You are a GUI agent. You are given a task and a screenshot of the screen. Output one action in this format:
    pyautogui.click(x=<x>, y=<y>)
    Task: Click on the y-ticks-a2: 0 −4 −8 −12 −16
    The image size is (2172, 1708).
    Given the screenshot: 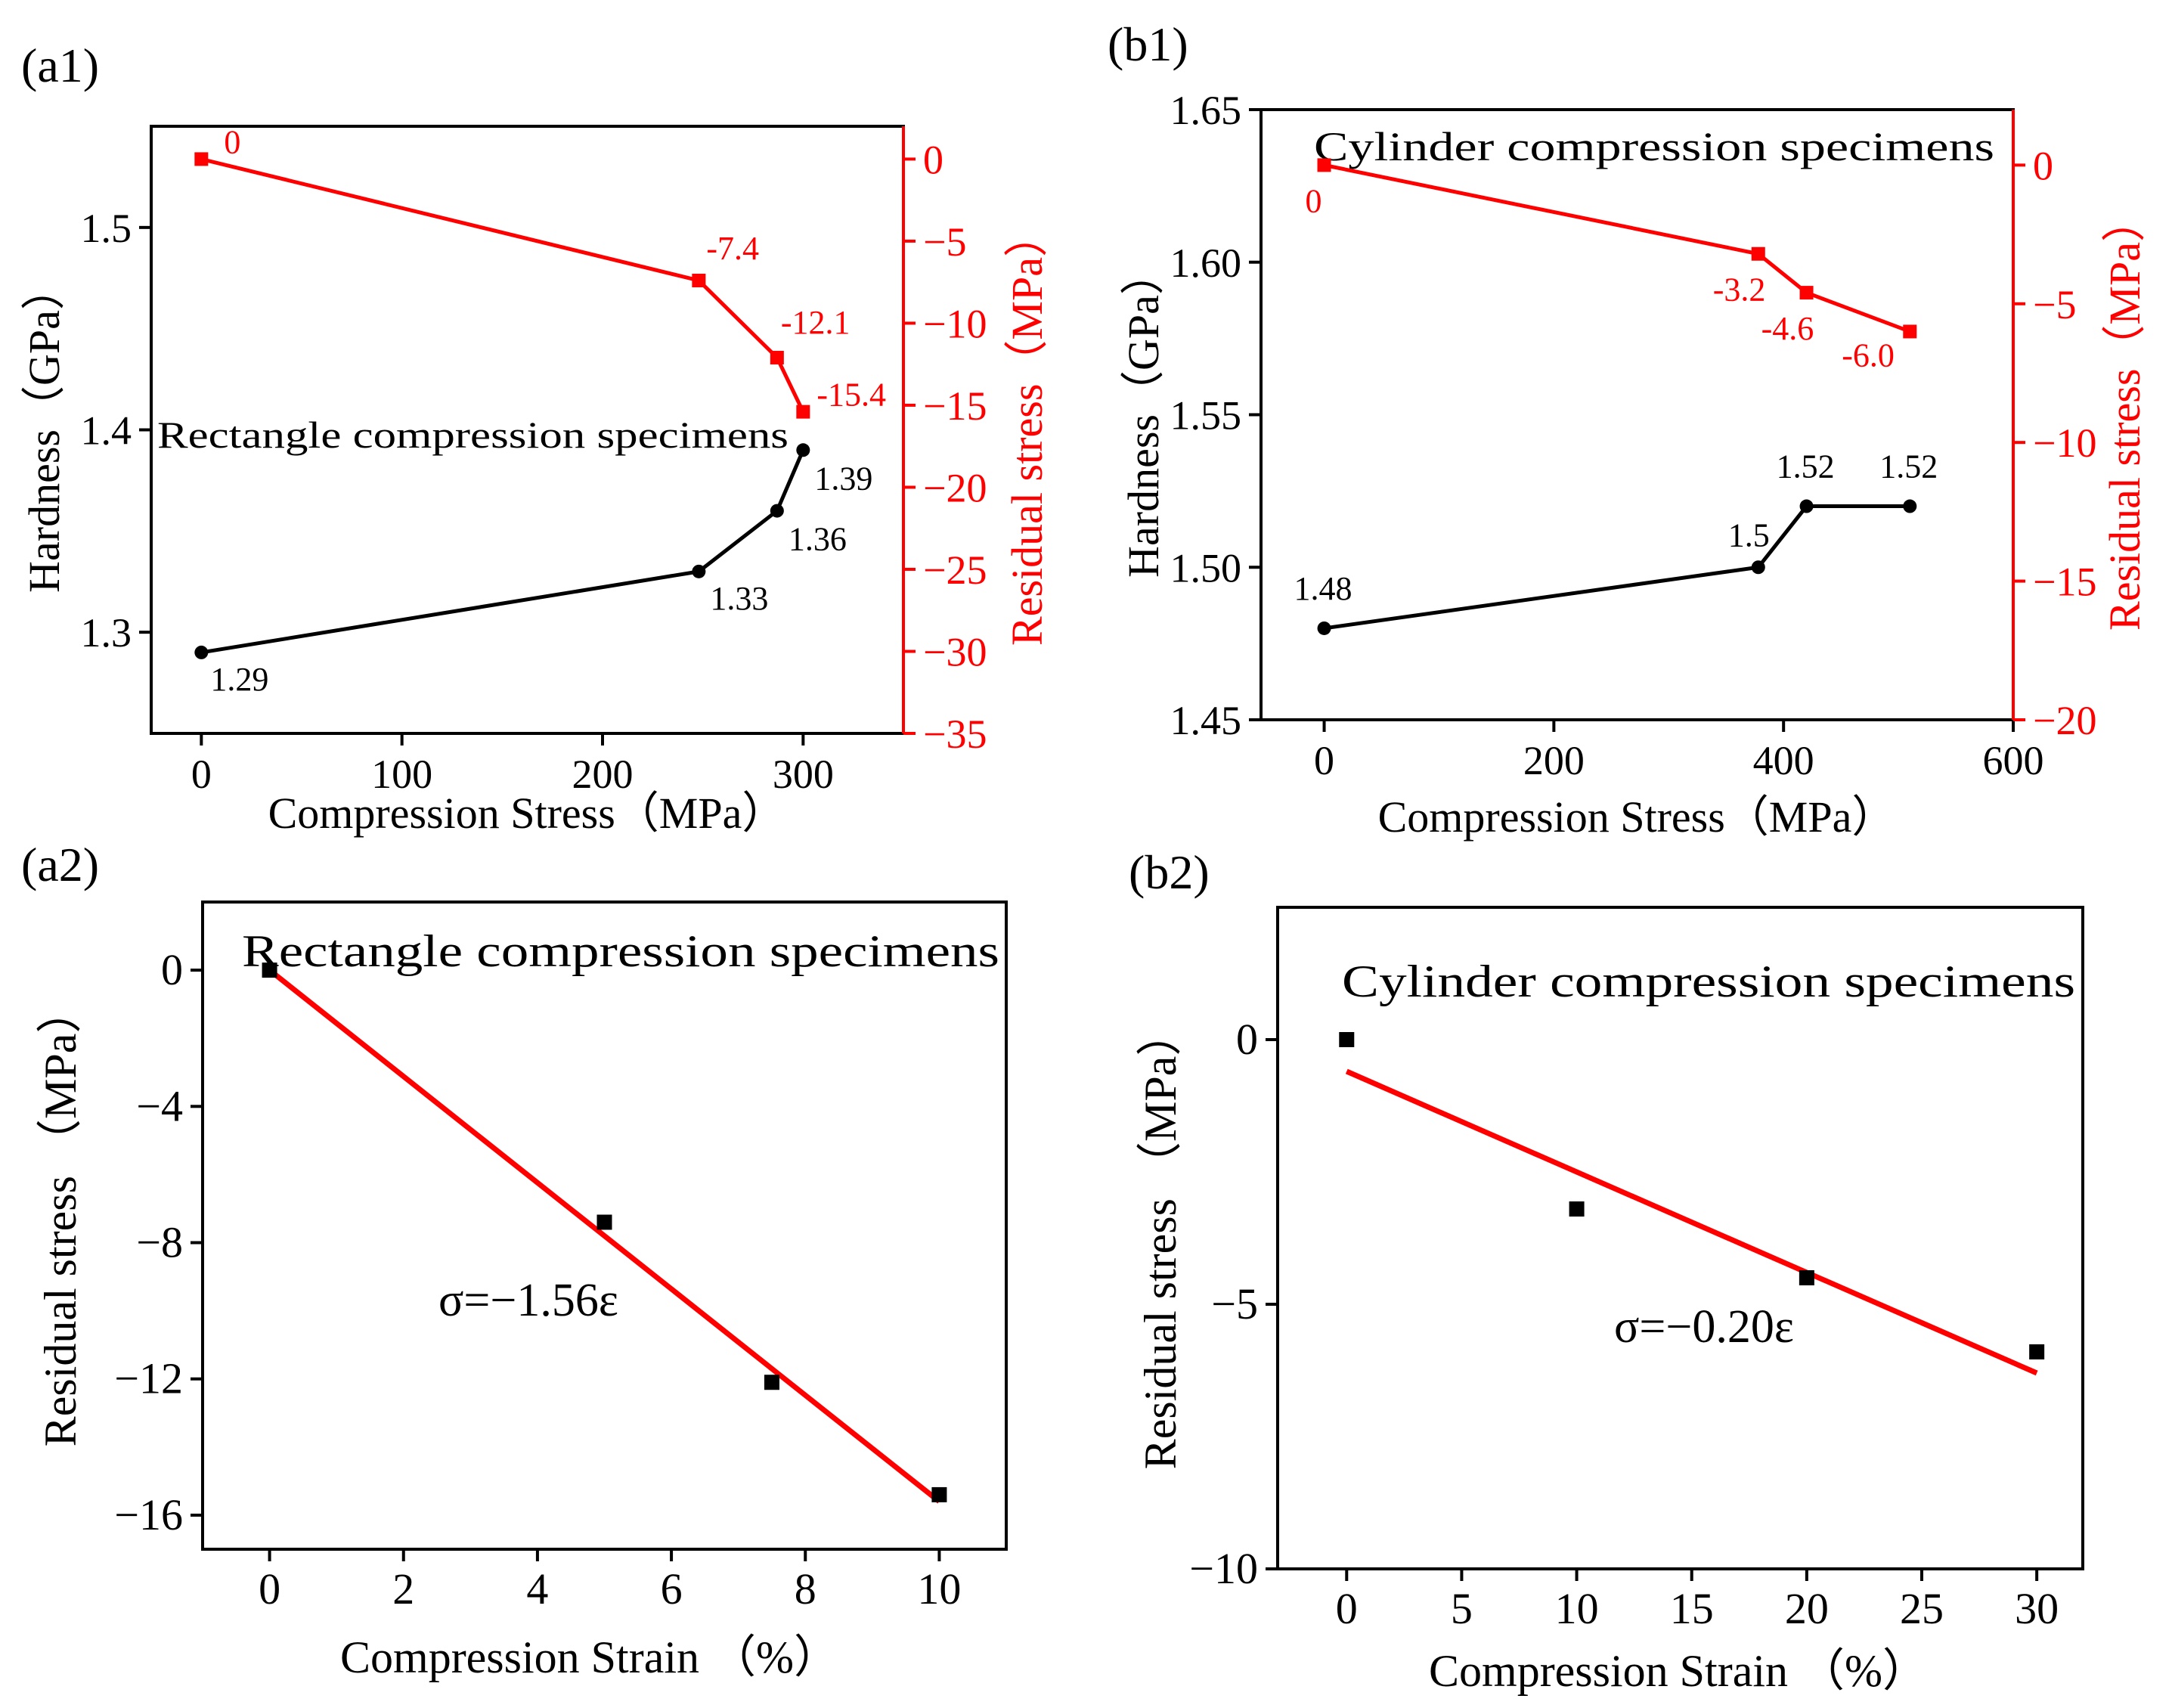 What is the action you would take?
    pyautogui.click(x=159, y=1242)
    